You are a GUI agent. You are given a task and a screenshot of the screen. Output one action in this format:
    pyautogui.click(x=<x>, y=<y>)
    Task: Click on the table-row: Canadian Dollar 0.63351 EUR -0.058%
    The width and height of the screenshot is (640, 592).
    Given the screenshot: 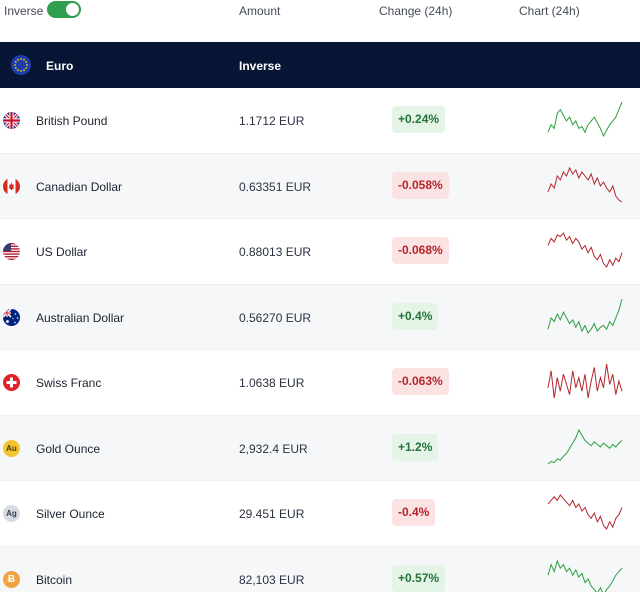 What is the action you would take?
    pyautogui.click(x=320, y=186)
    